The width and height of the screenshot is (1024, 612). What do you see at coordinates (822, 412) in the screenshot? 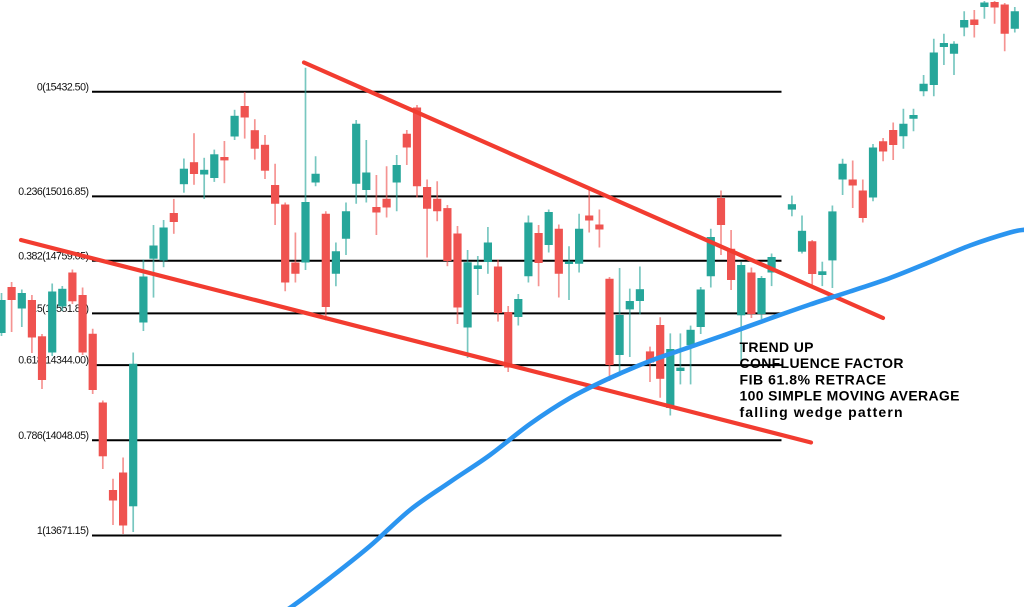
I see `svg-text: falling wedge pattern` at bounding box center [822, 412].